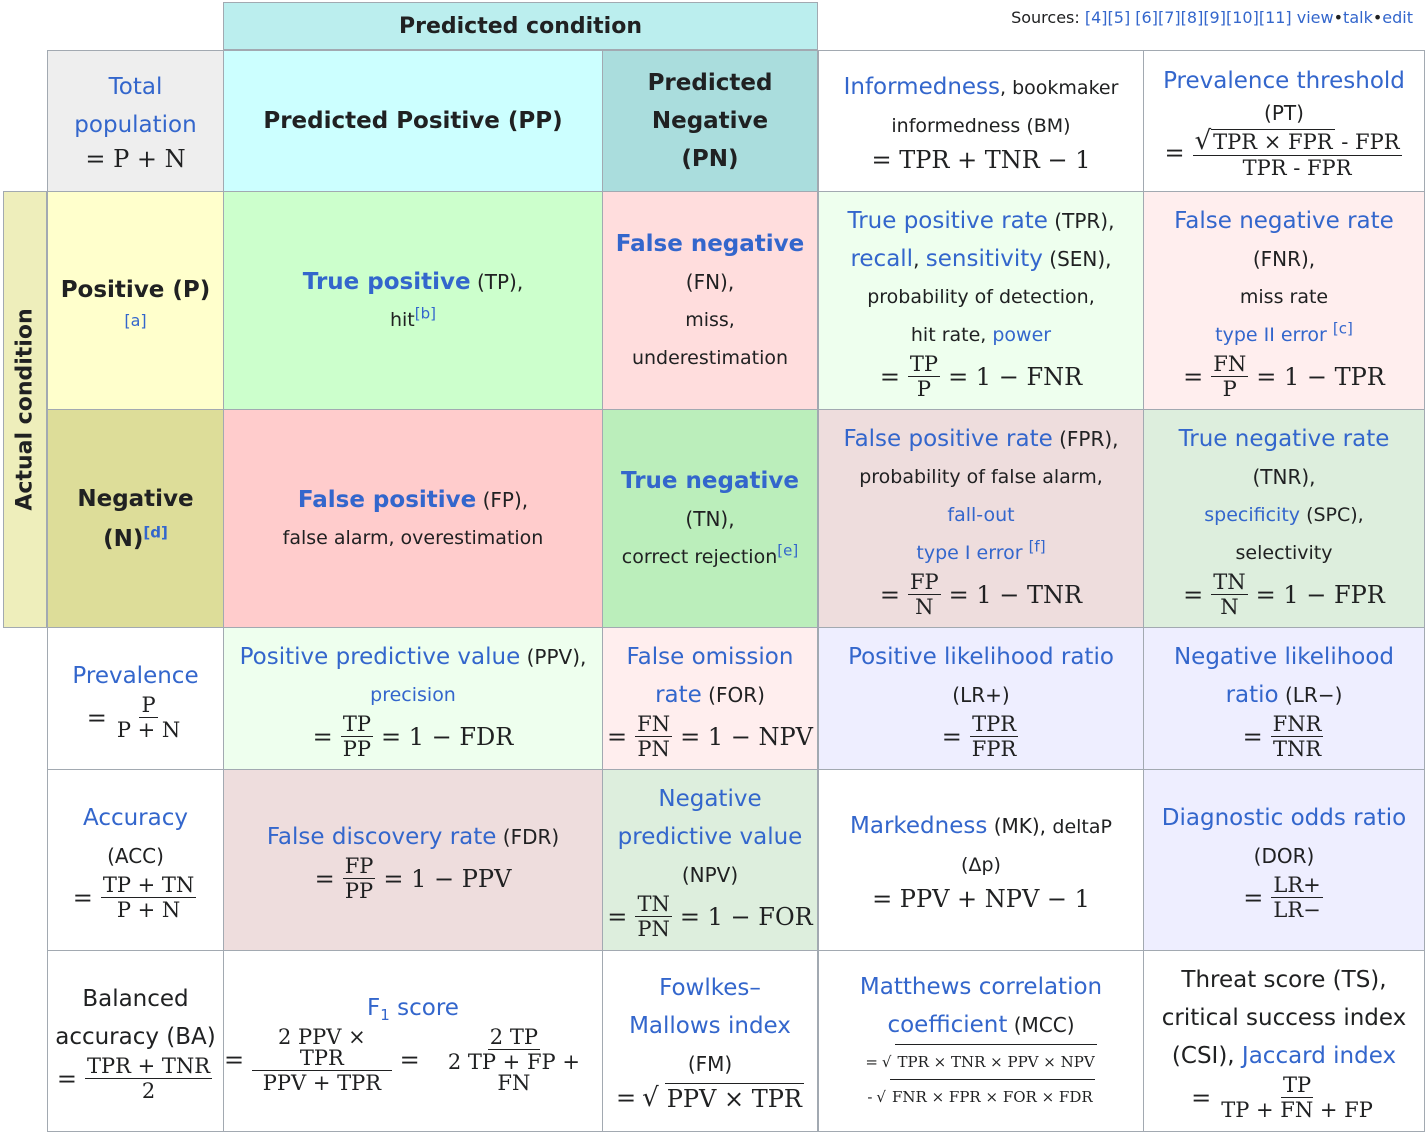 The height and width of the screenshot is (1133, 1427). I want to click on positive-likelihood-ratio-cell: Positive likelihood ratio (LR+) = TPR FPR, so click(981, 698).